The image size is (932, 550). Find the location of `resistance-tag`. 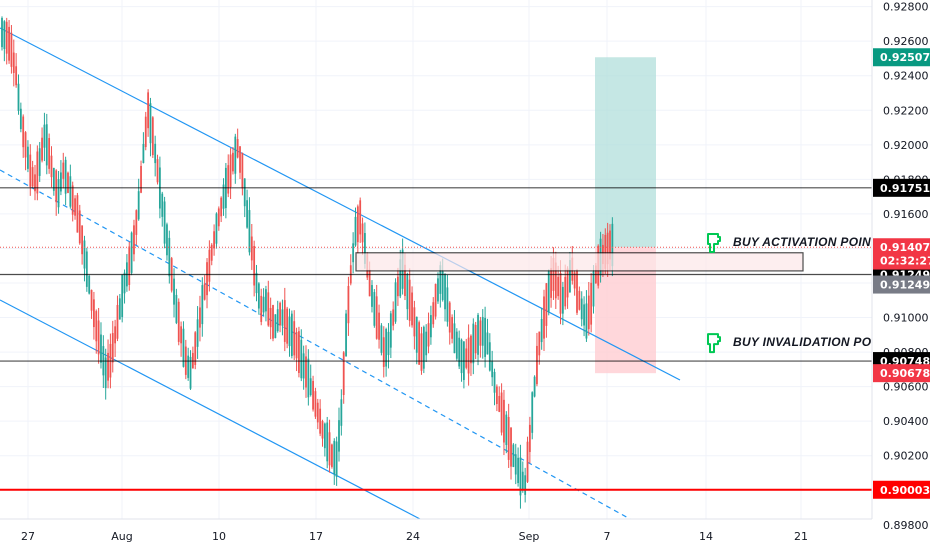

resistance-tag is located at coordinates (901, 187).